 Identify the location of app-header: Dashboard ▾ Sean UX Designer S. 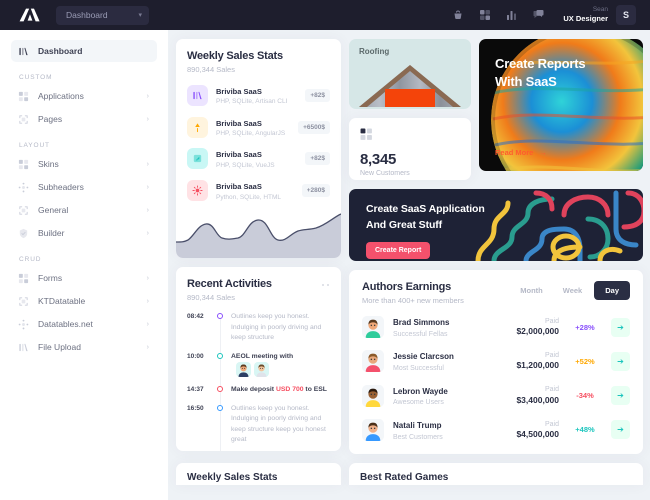
(325, 15).